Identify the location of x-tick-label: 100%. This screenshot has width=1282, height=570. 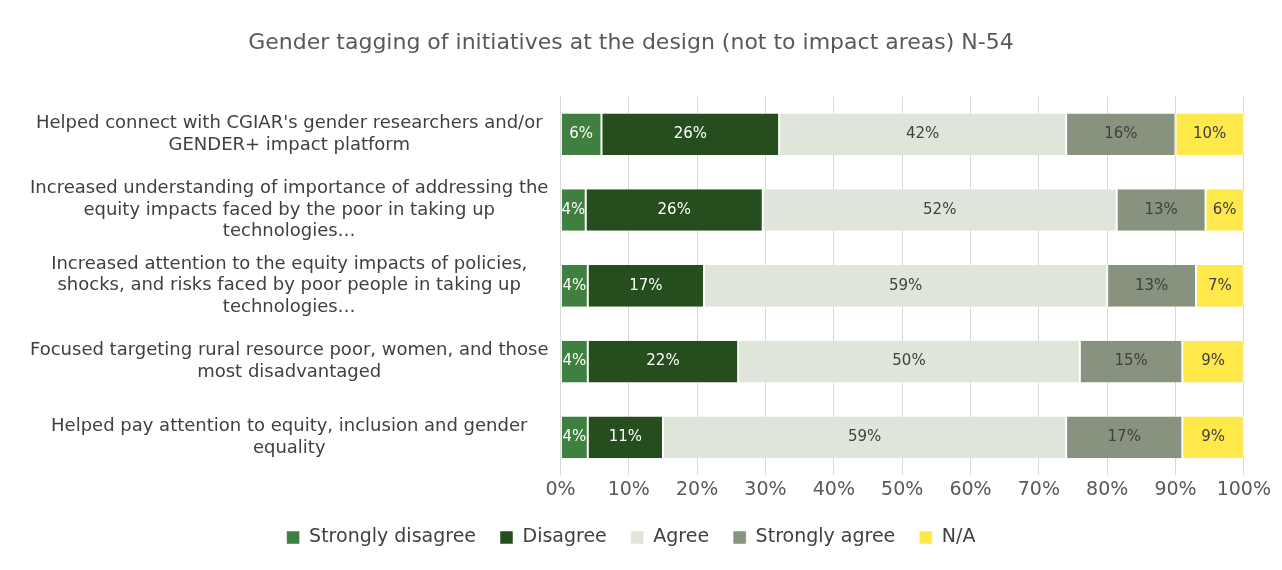
(1243, 487).